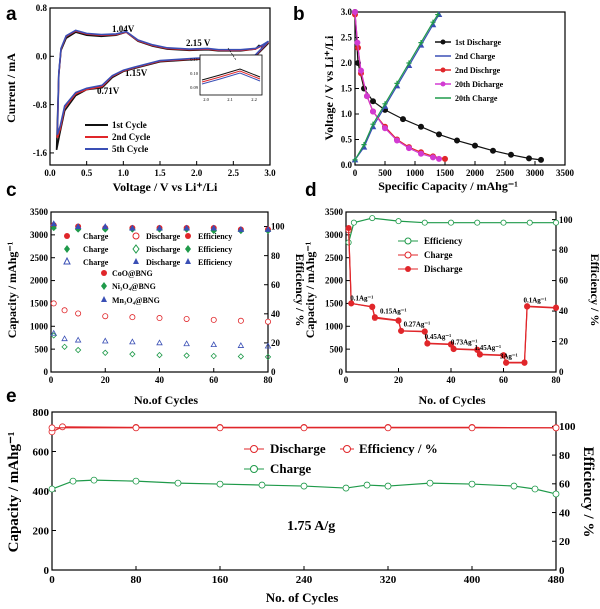 Image resolution: width=600 pixels, height=609 pixels. Describe the element at coordinates (487, 348) in the screenshot. I see `panel-d-rate-label-5: 1.45Ag⁻¹` at that location.